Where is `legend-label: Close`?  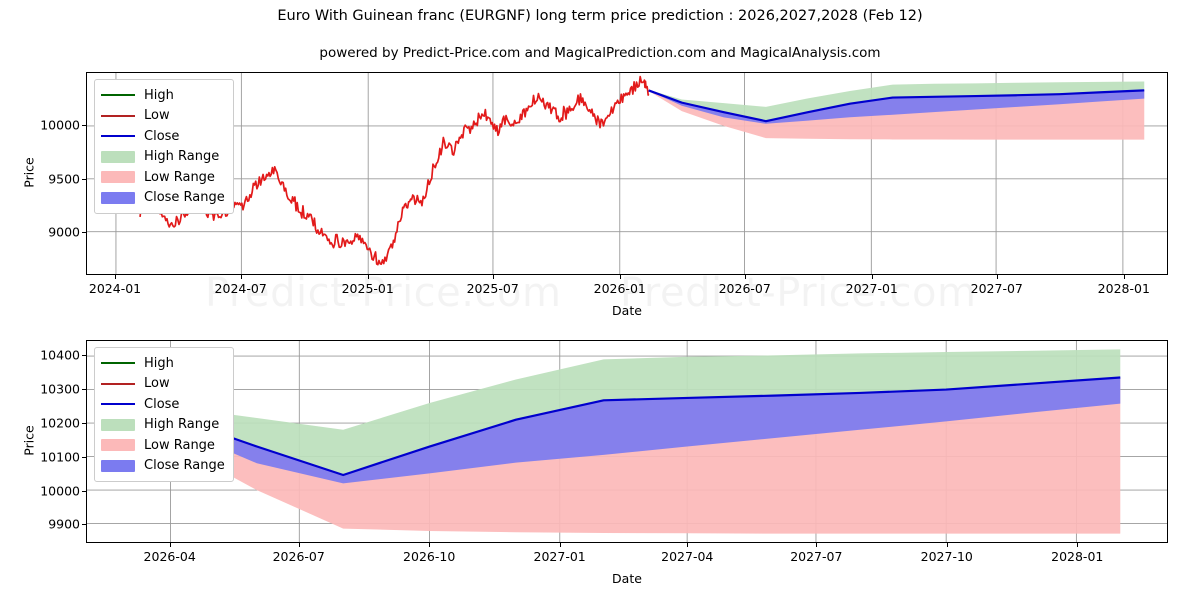
legend-label: Close is located at coordinates (162, 136).